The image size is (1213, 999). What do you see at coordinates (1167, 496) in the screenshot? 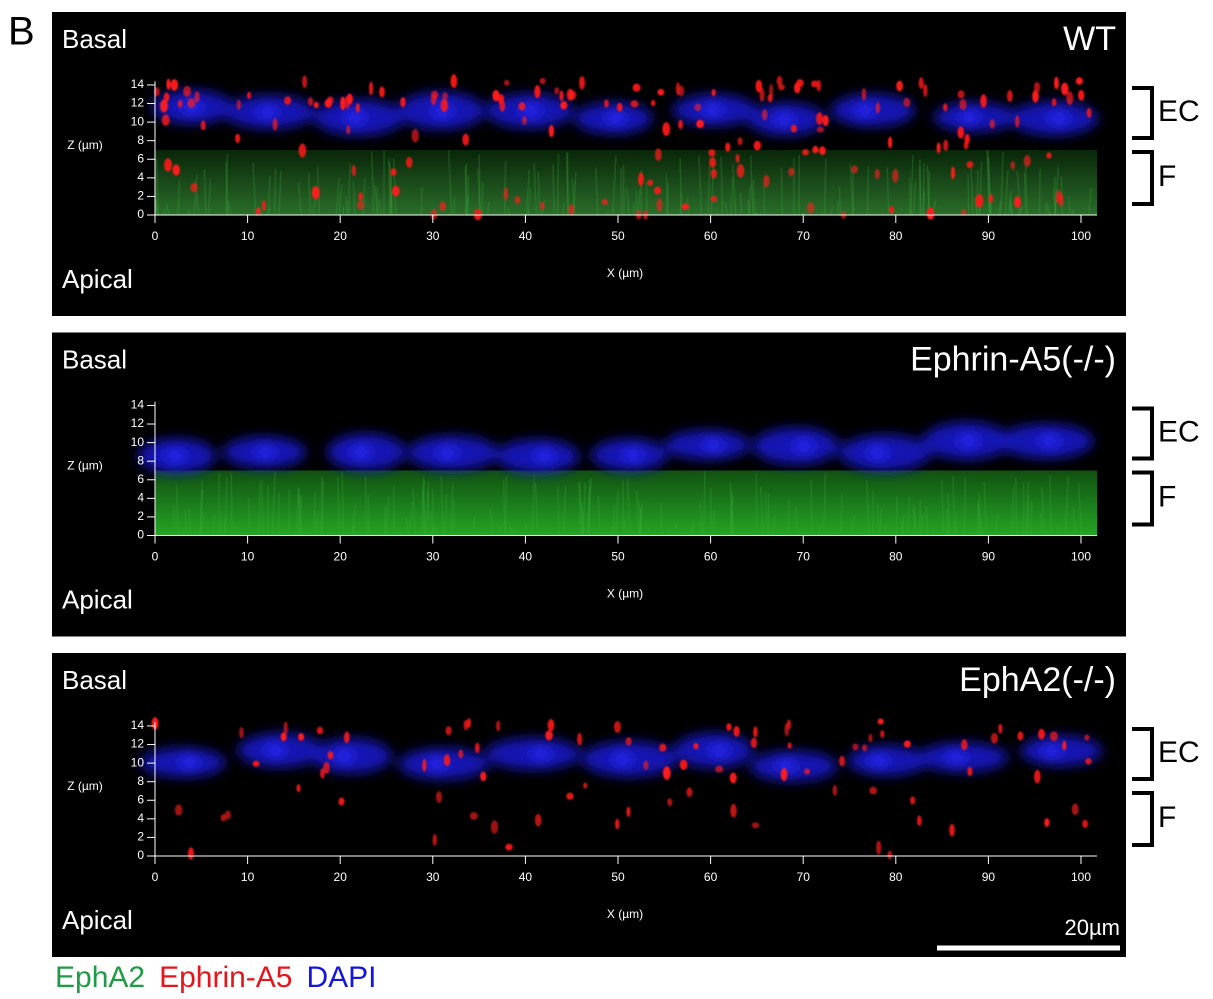
I see `bracket-label: F` at bounding box center [1167, 496].